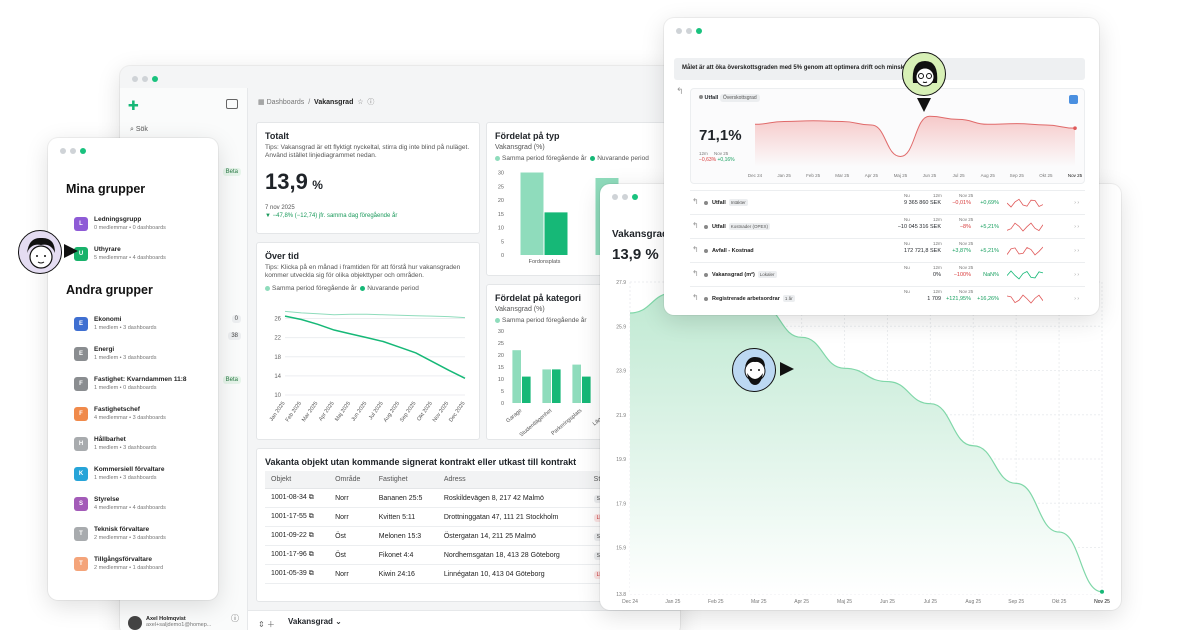  What do you see at coordinates (40, 252) in the screenshot?
I see `user-avatar-curly` at bounding box center [40, 252].